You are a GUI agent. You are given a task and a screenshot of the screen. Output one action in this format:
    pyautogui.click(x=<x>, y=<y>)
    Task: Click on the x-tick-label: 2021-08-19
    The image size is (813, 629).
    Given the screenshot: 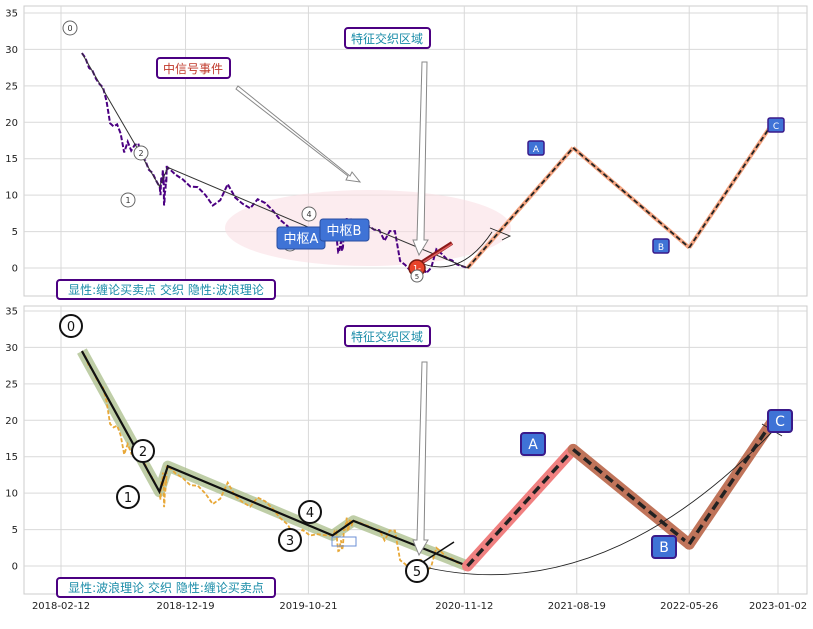 What is the action you would take?
    pyautogui.click(x=577, y=606)
    